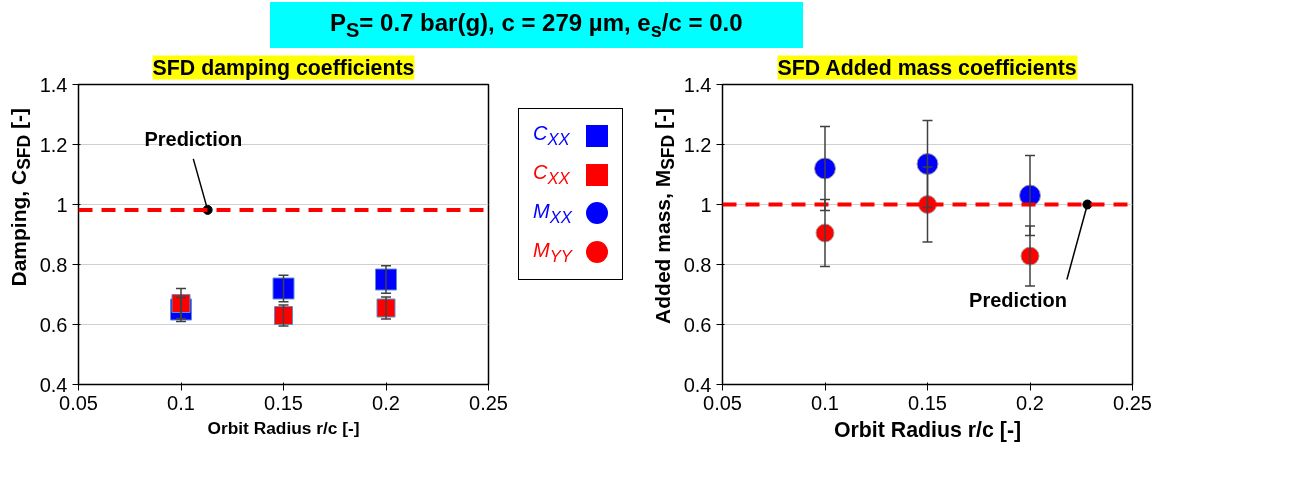 The height and width of the screenshot is (501, 1299). What do you see at coordinates (927, 67) in the screenshot?
I see `chart-subtitle: SFD Added mass coefficients` at bounding box center [927, 67].